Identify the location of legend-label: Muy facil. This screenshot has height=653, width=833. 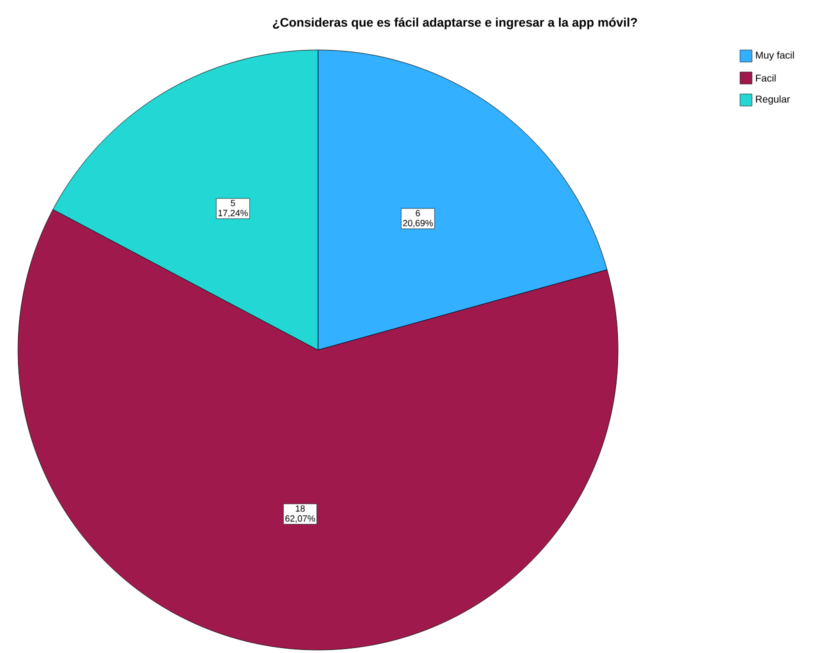
(775, 56).